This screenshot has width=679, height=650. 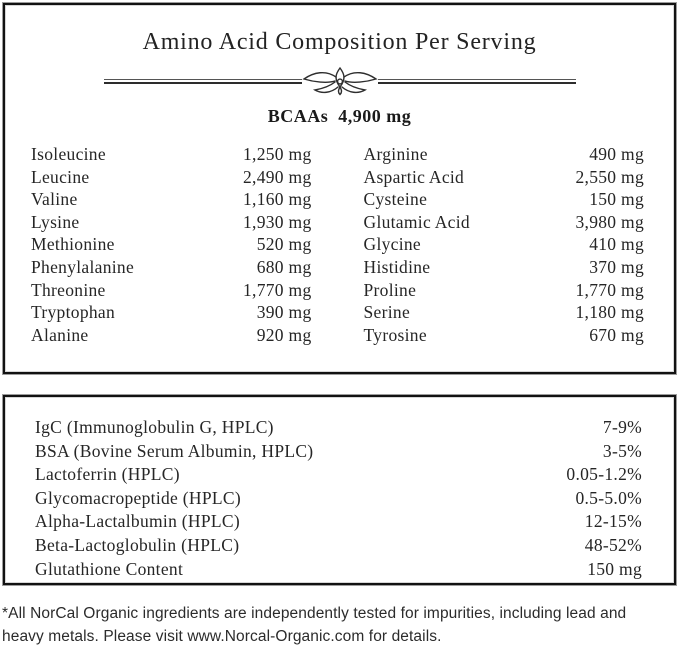 What do you see at coordinates (137, 521) in the screenshot?
I see `row-label: Alpha-Lactalbumin (HPLC)` at bounding box center [137, 521].